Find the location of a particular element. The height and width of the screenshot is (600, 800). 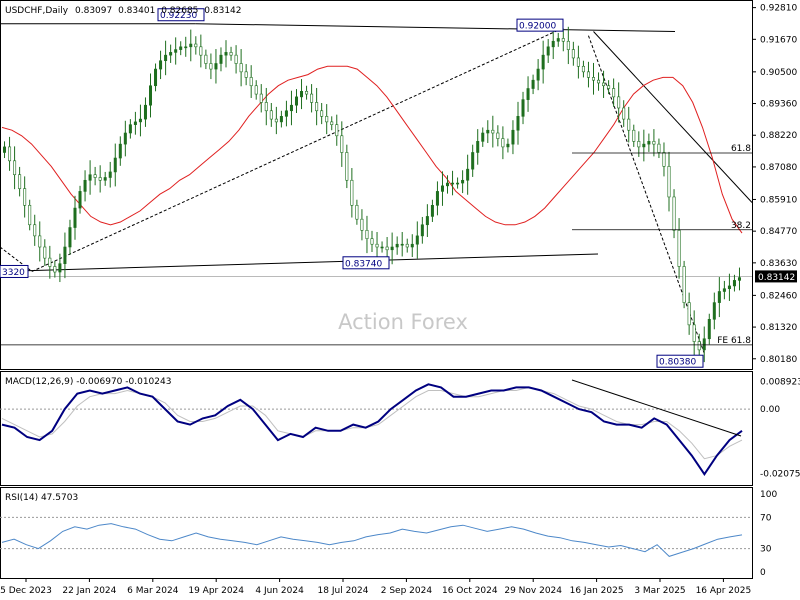

macd-trendline is located at coordinates (656, 408).